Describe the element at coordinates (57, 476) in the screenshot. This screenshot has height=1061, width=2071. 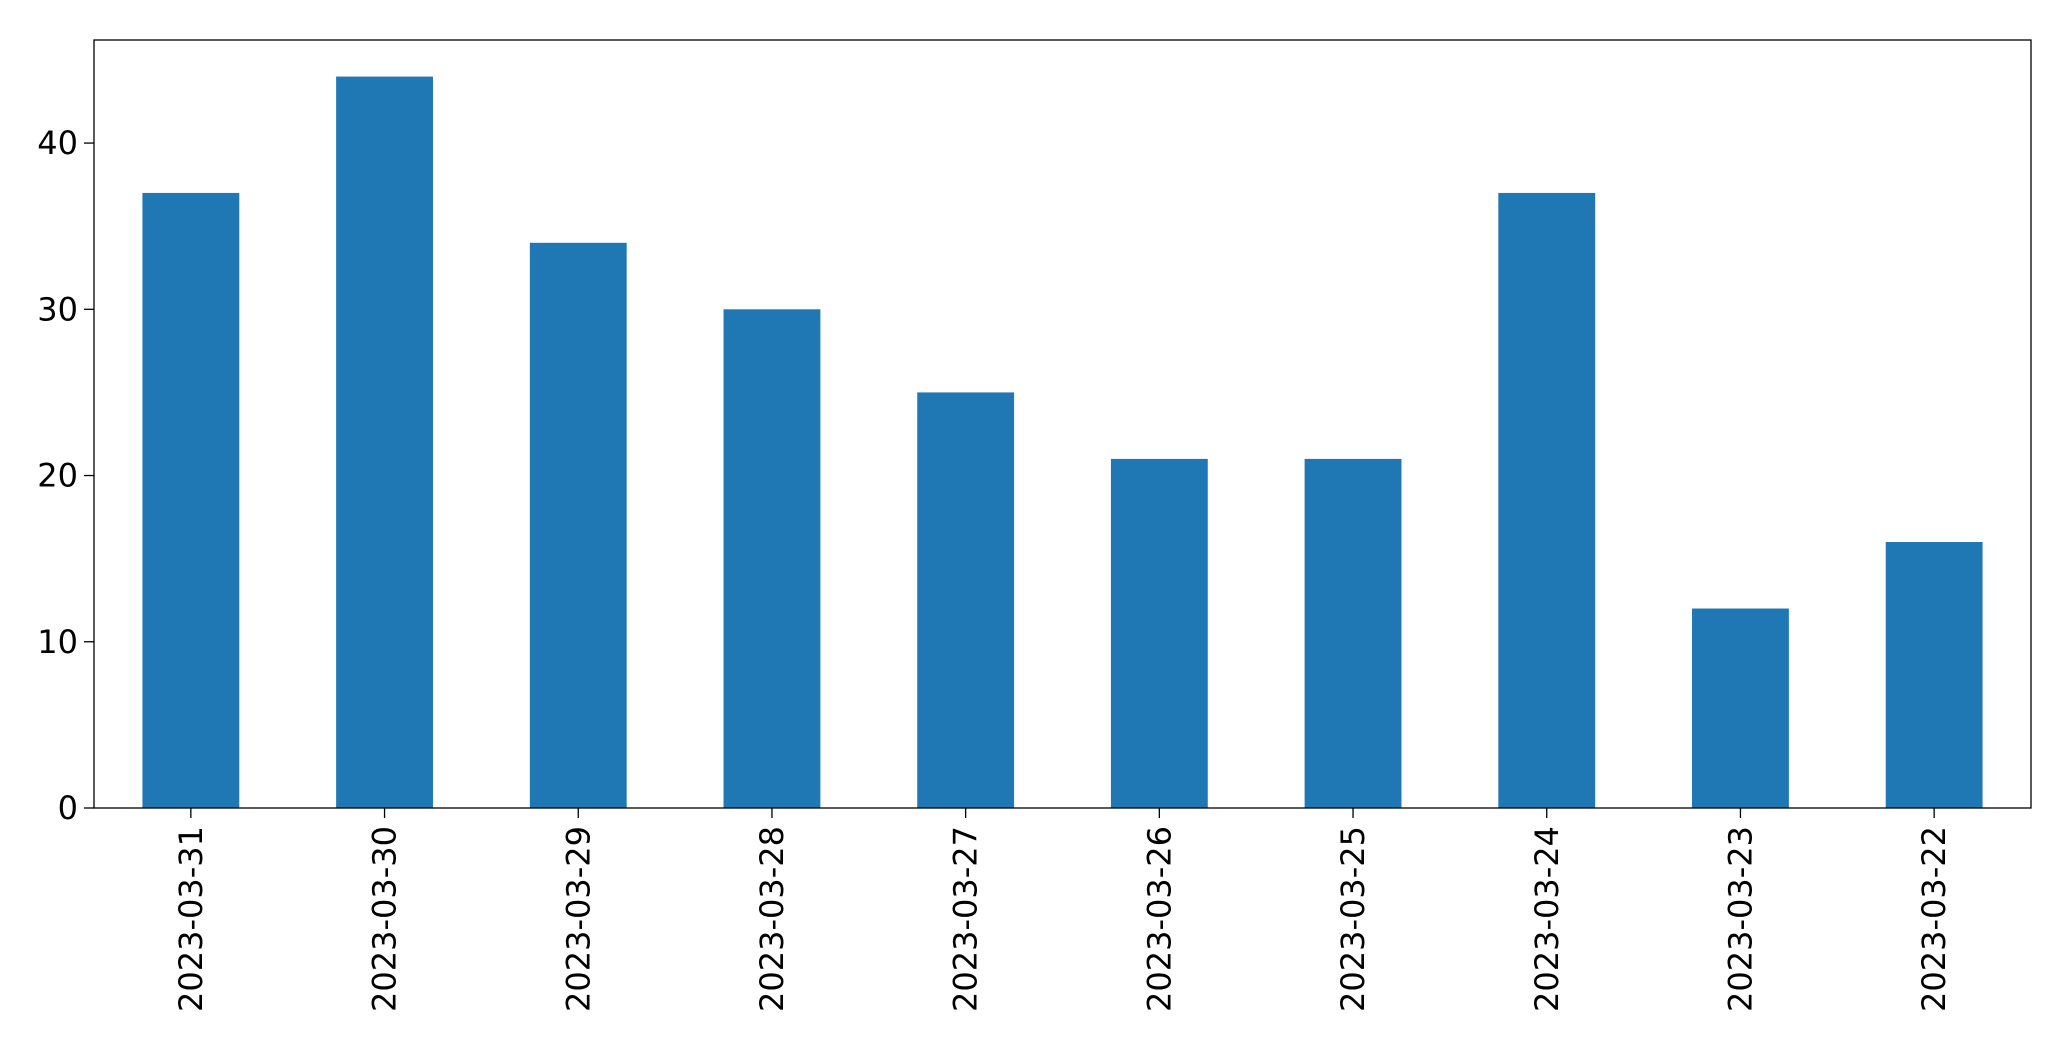
I see `y-tick-label: 20` at that location.